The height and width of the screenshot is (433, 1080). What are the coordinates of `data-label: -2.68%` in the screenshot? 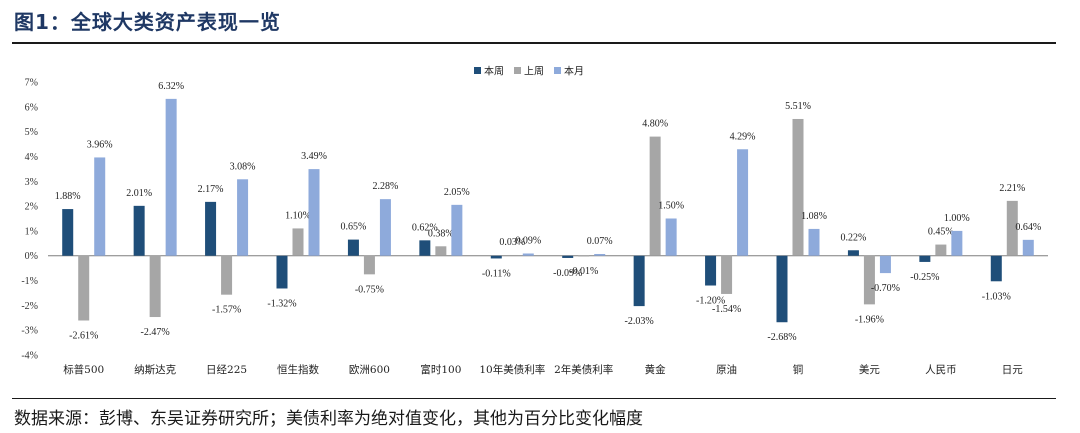 It's located at (781, 337).